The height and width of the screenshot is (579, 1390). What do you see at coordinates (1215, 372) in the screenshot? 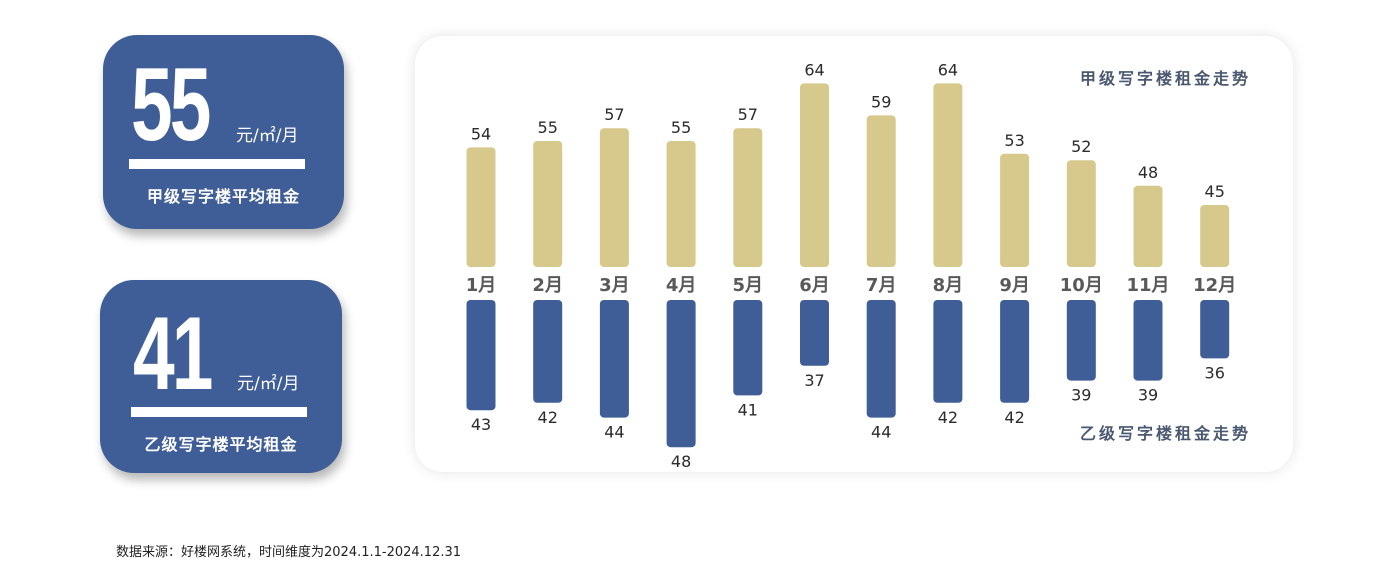
I see `grade-b-value-label: 36` at bounding box center [1215, 372].